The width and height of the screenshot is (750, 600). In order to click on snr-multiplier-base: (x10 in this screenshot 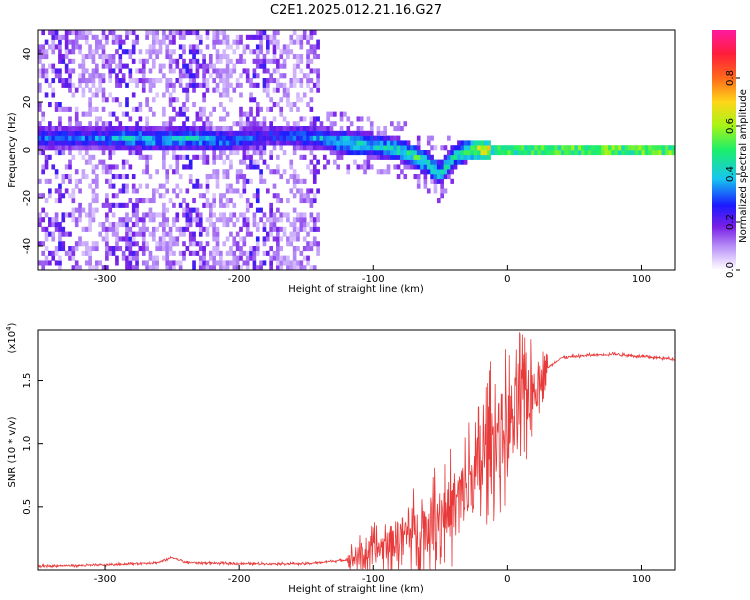, I will do `click(12, 342)`.